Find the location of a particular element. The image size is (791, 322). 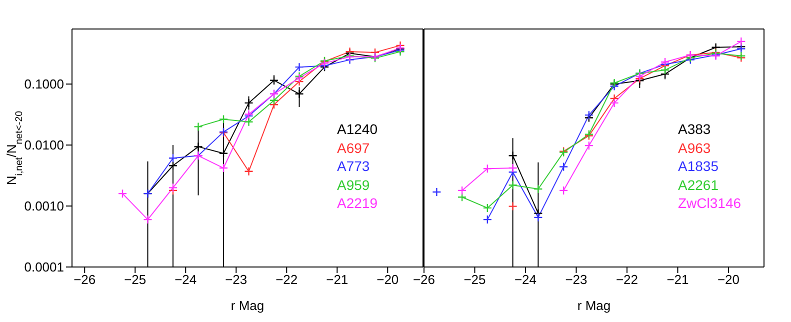

text: A2219 is located at coordinates (357, 203).